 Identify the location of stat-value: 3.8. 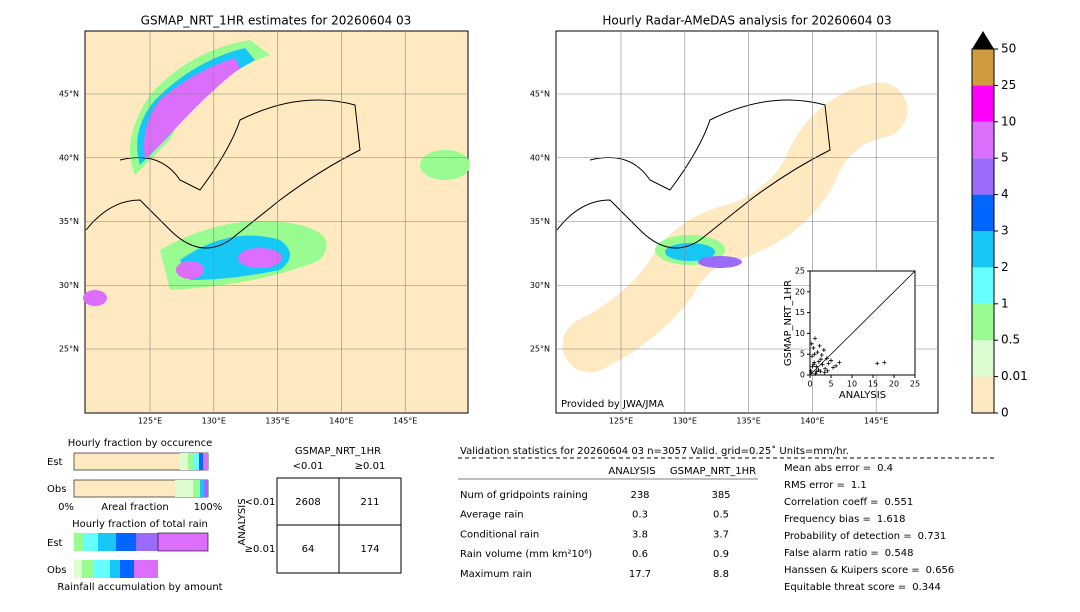
(640, 534).